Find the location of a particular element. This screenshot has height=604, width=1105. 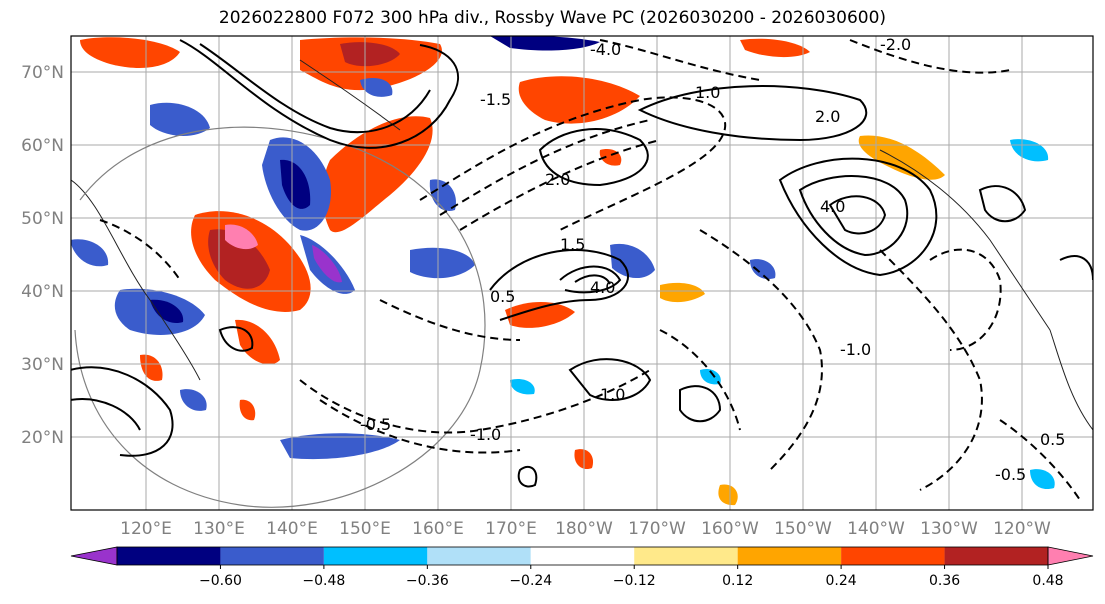

colorbar-tick-label: −0.60 is located at coordinates (220, 581).